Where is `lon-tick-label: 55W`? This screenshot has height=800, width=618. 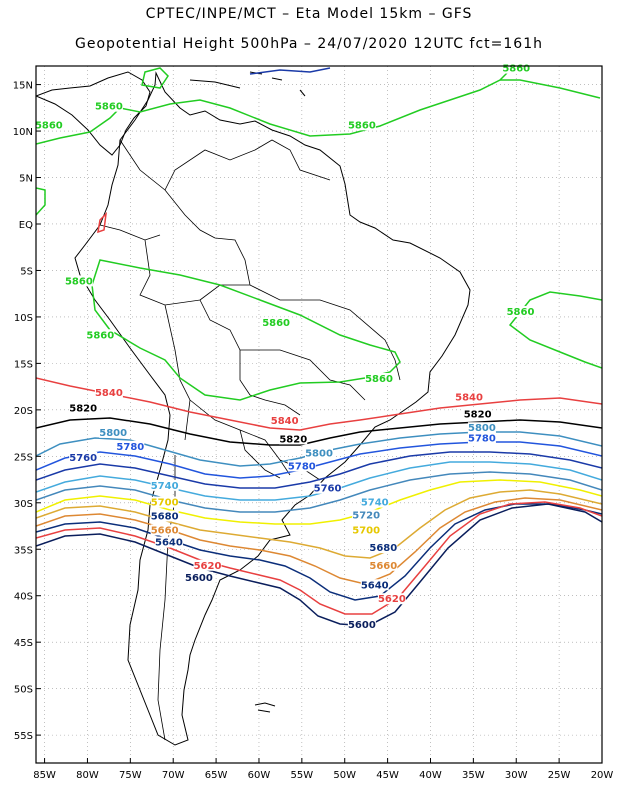
lon-tick-label: 55W is located at coordinates (302, 775).